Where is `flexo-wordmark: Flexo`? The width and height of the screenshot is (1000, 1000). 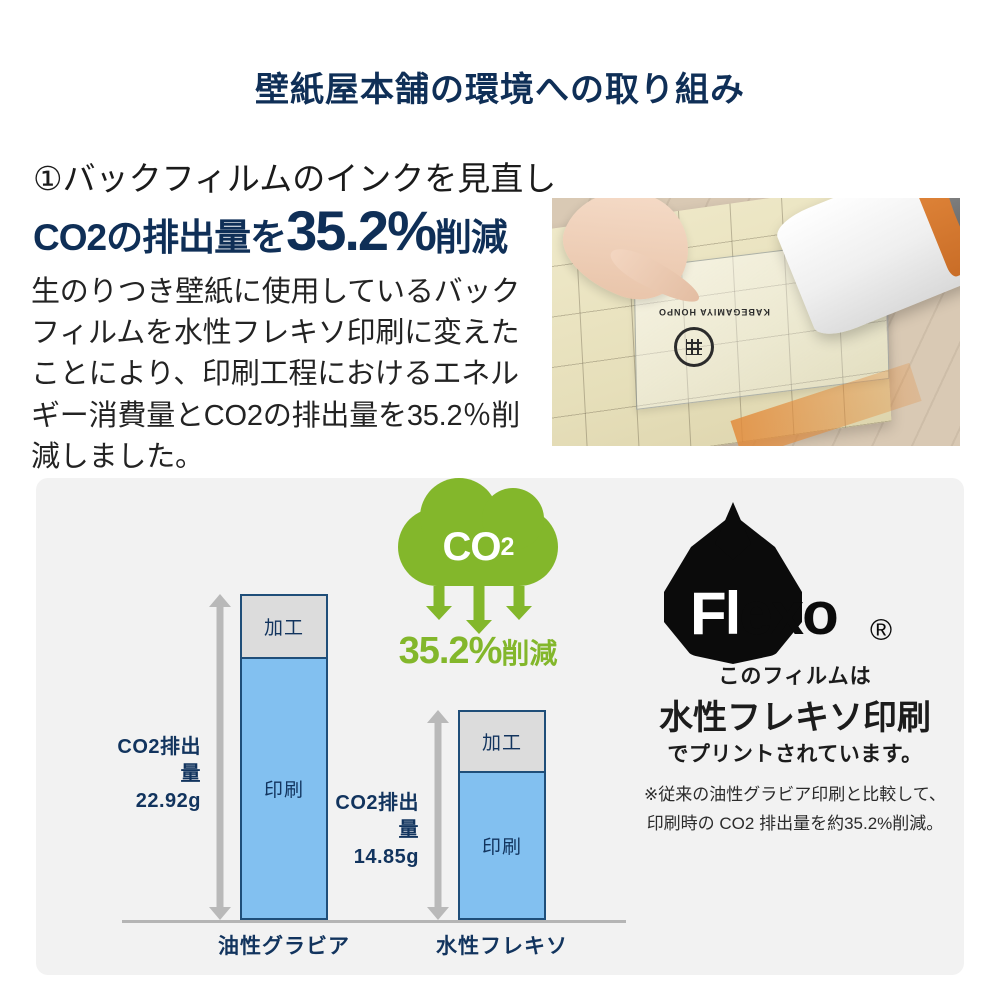
flexo-wordmark: Flexo is located at coordinates (764, 614).